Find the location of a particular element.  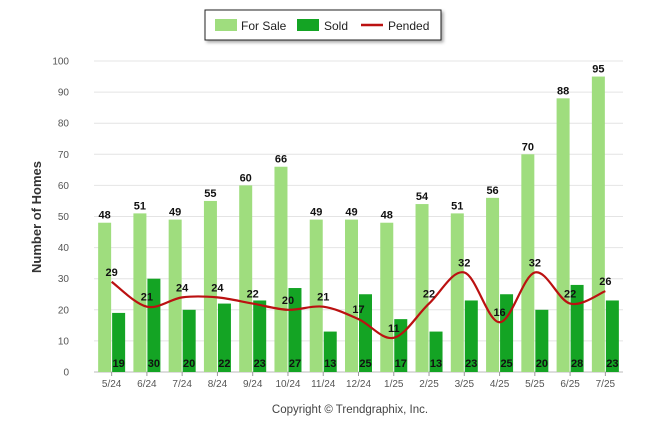

x-tick-label: 4/25 is located at coordinates (500, 384).